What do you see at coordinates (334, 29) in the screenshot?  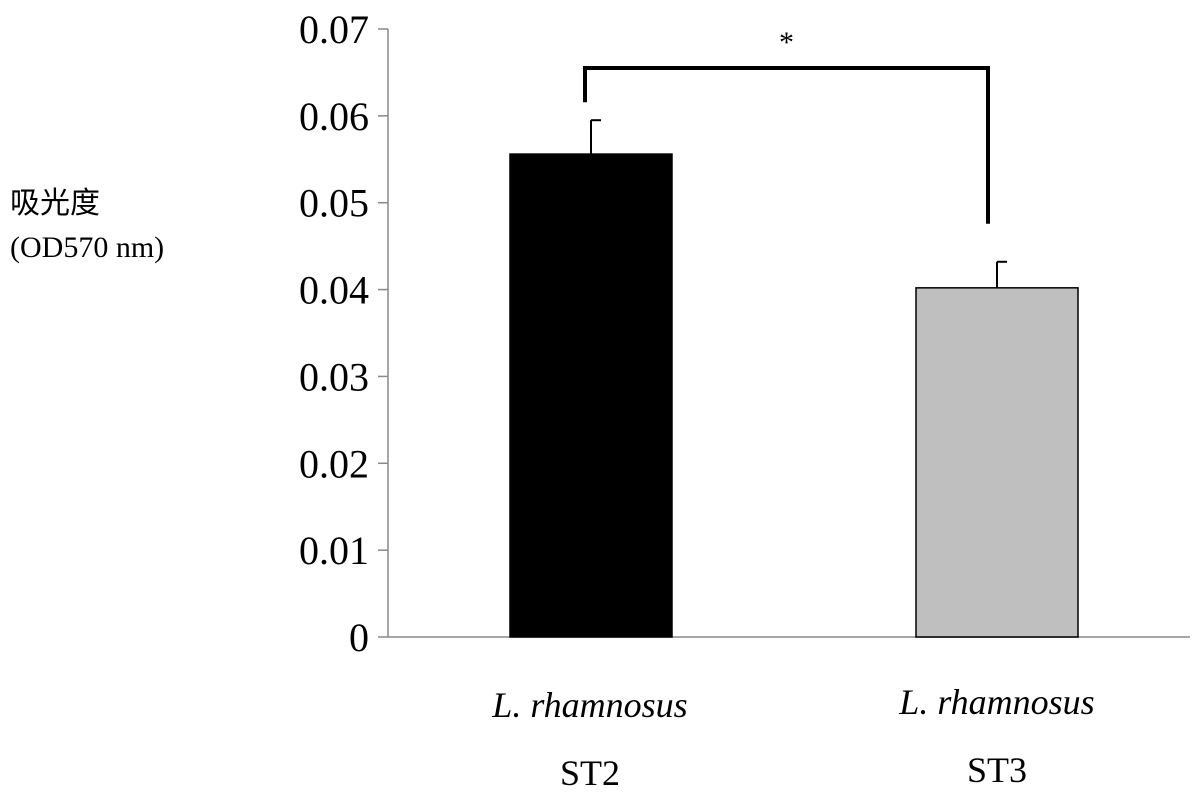 I see `y-tick-label: 0.07` at bounding box center [334, 29].